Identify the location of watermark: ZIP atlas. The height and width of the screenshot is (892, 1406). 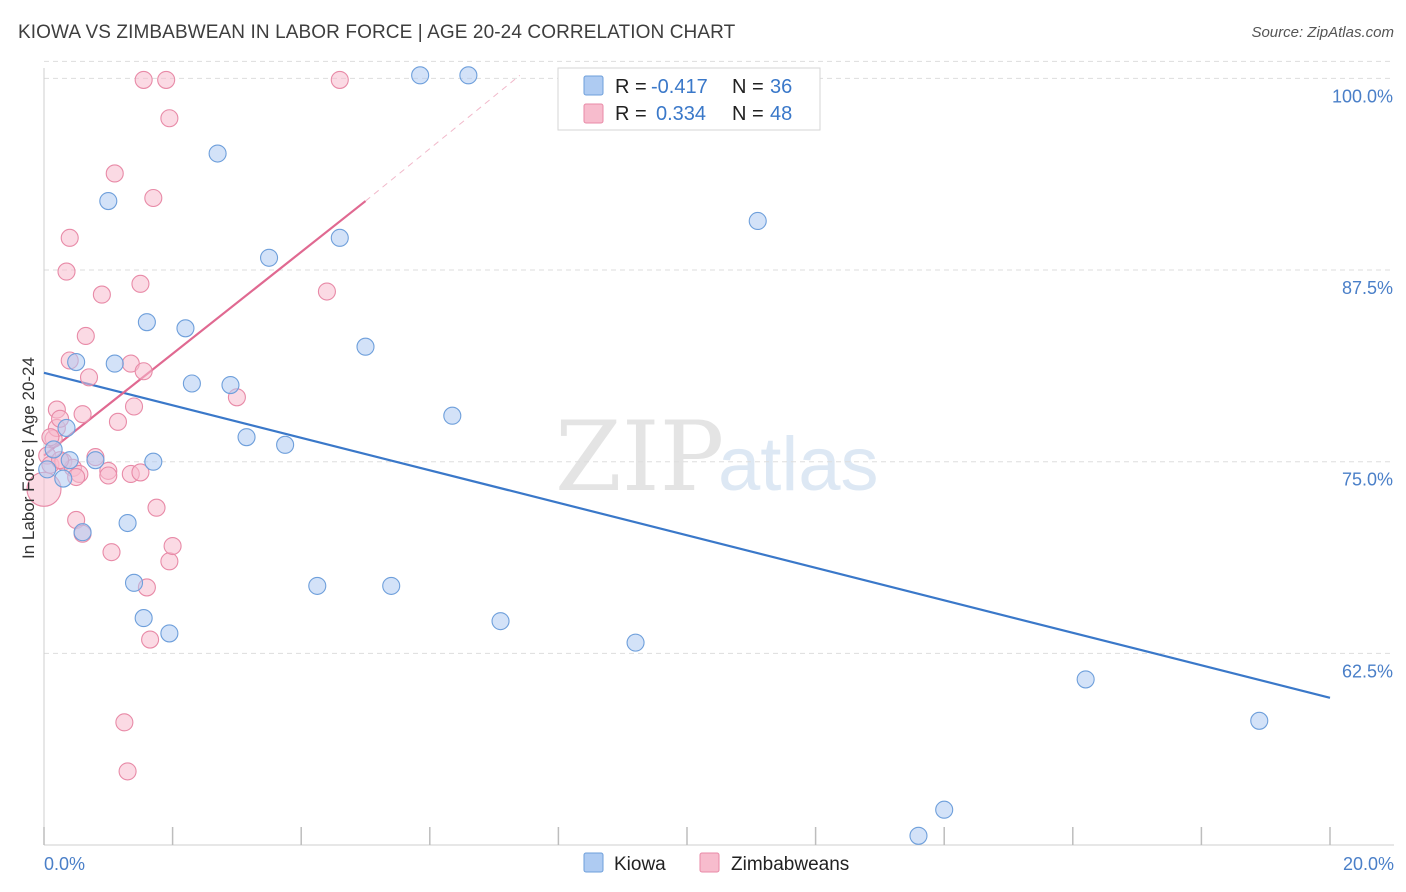
(717, 457).